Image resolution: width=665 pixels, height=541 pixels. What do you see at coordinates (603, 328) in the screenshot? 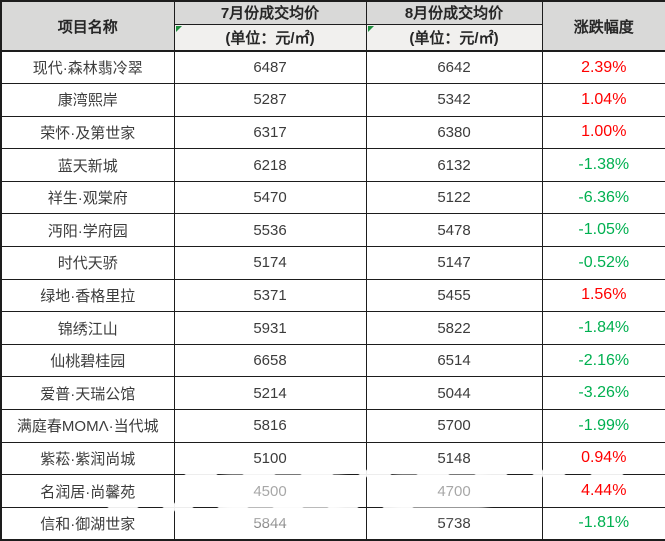
I see `cell-change: -1.84%` at bounding box center [603, 328].